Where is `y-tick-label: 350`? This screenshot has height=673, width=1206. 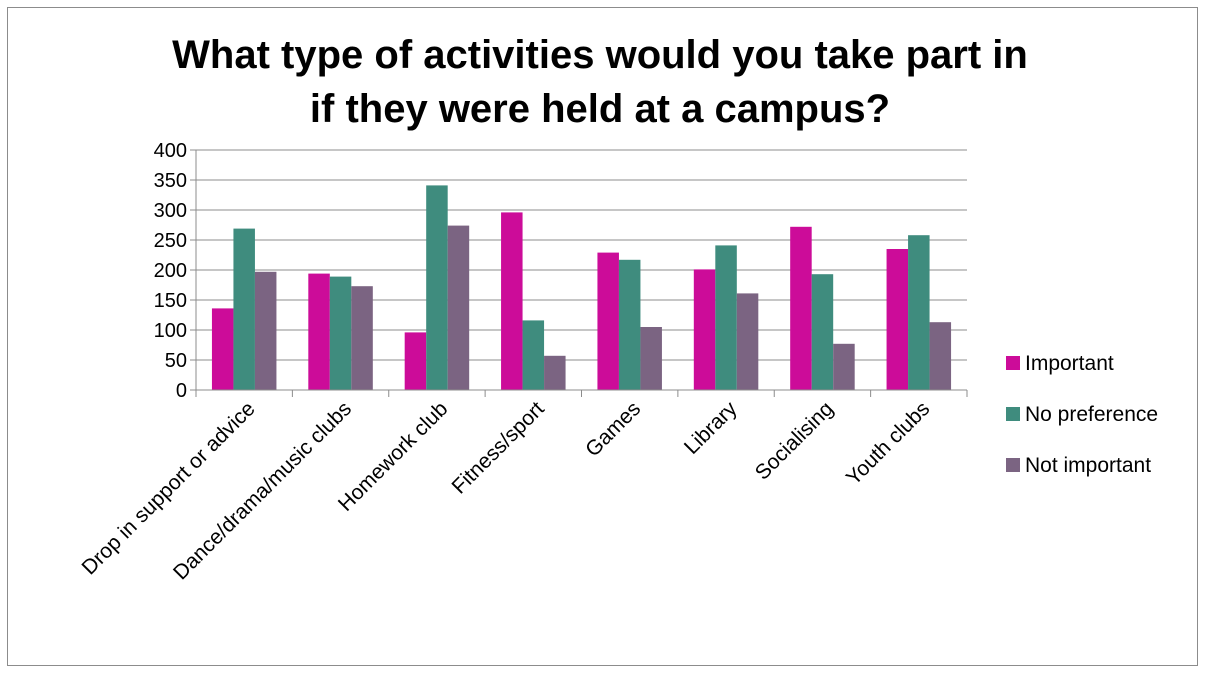 y-tick-label: 350 is located at coordinates (170, 181).